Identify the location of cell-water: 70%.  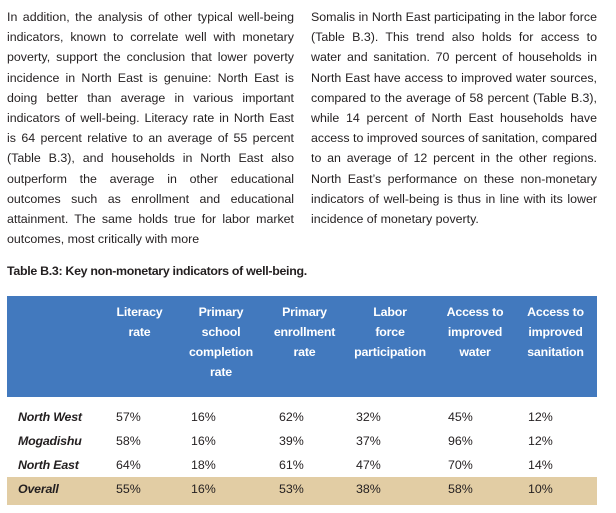
(460, 465).